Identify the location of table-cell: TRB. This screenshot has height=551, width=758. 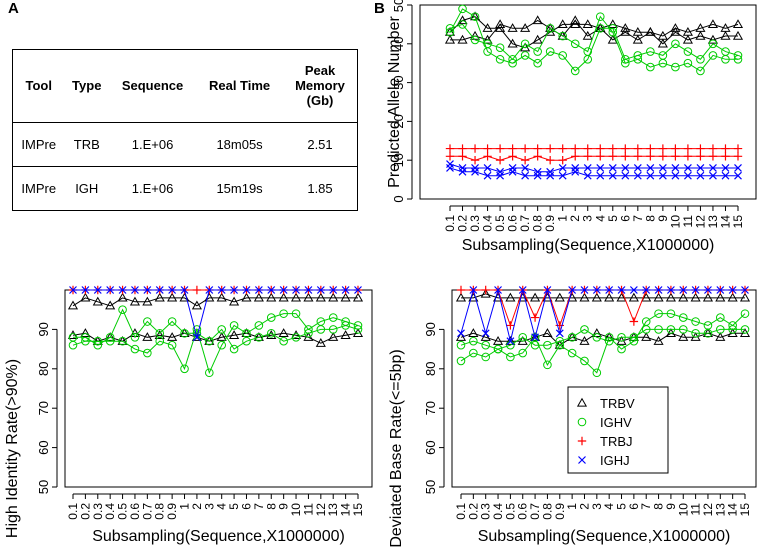
(86, 144).